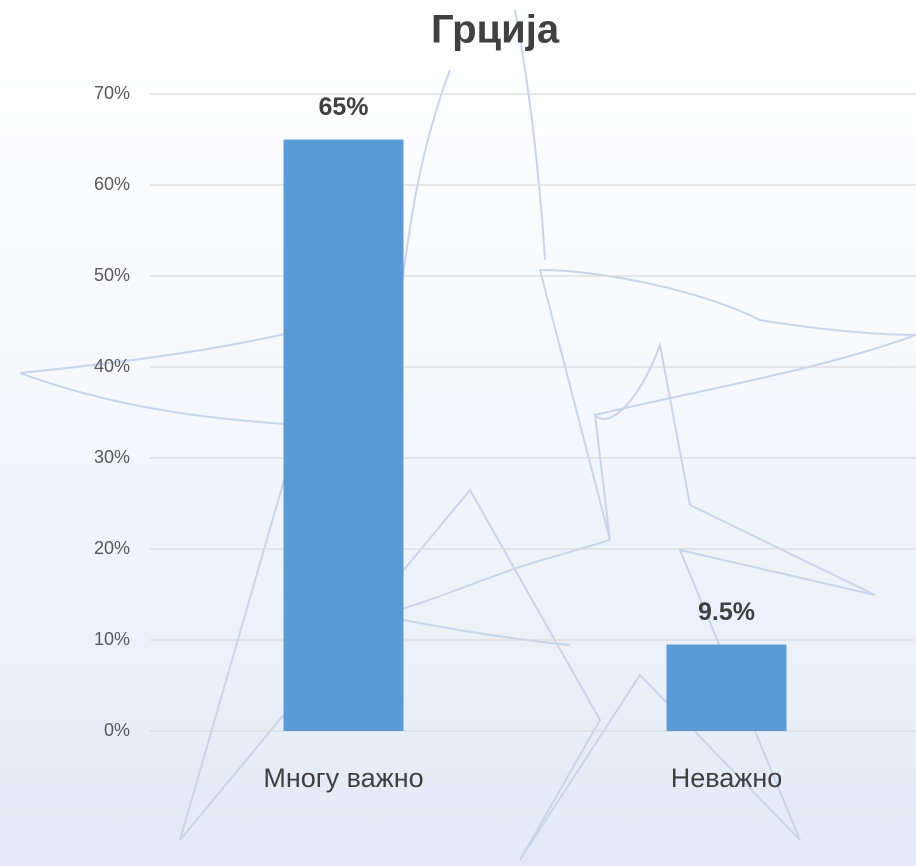 Image resolution: width=916 pixels, height=866 pixels. Describe the element at coordinates (726, 612) in the screenshot. I see `data-label: 9.5%` at that location.